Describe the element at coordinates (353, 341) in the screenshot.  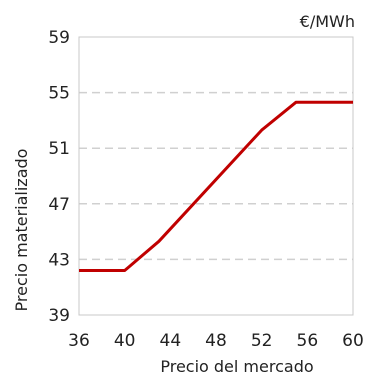
I see `x-tick-label: 60` at that location.